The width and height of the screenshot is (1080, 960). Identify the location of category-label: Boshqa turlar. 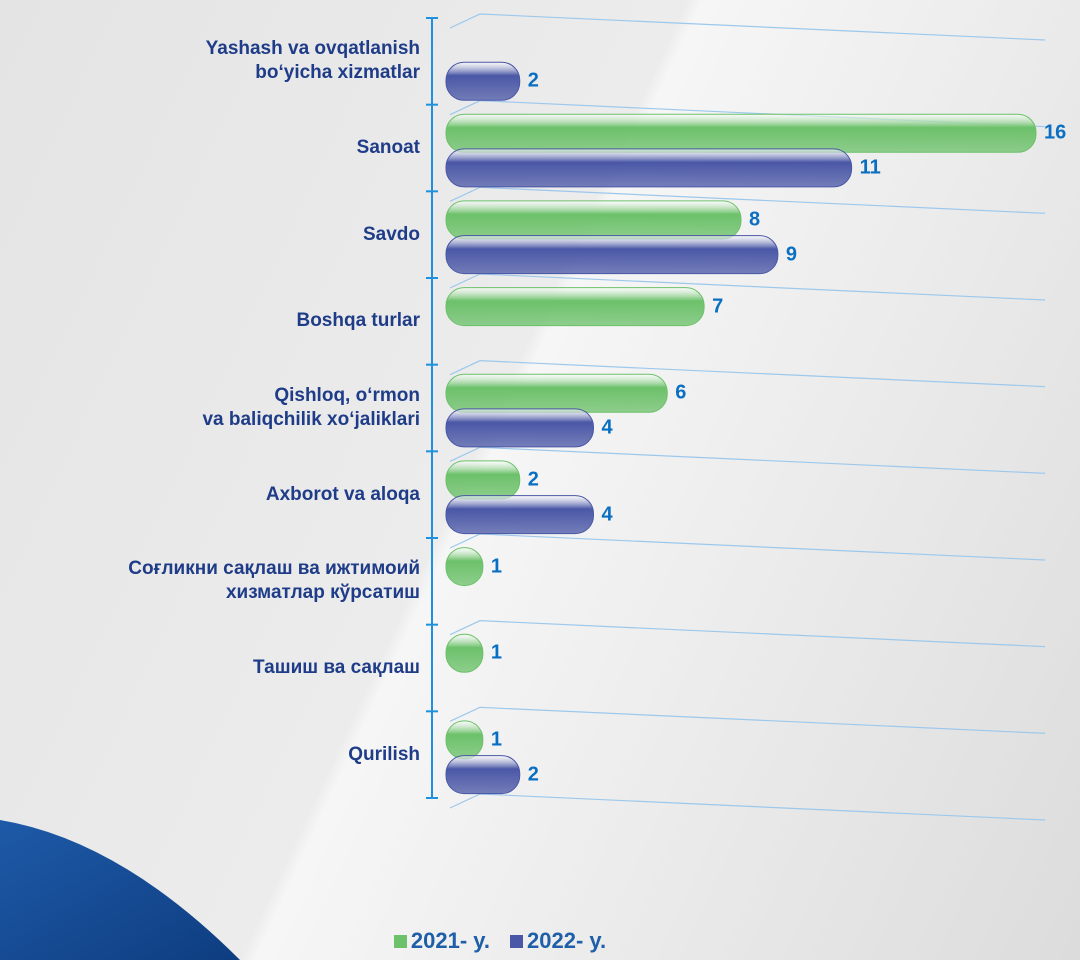
(358, 321).